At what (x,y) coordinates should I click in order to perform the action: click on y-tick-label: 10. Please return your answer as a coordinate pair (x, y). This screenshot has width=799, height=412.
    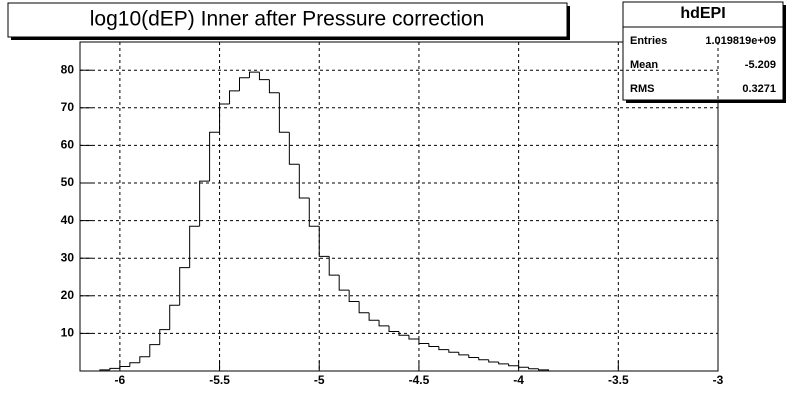
    Looking at the image, I should click on (68, 333).